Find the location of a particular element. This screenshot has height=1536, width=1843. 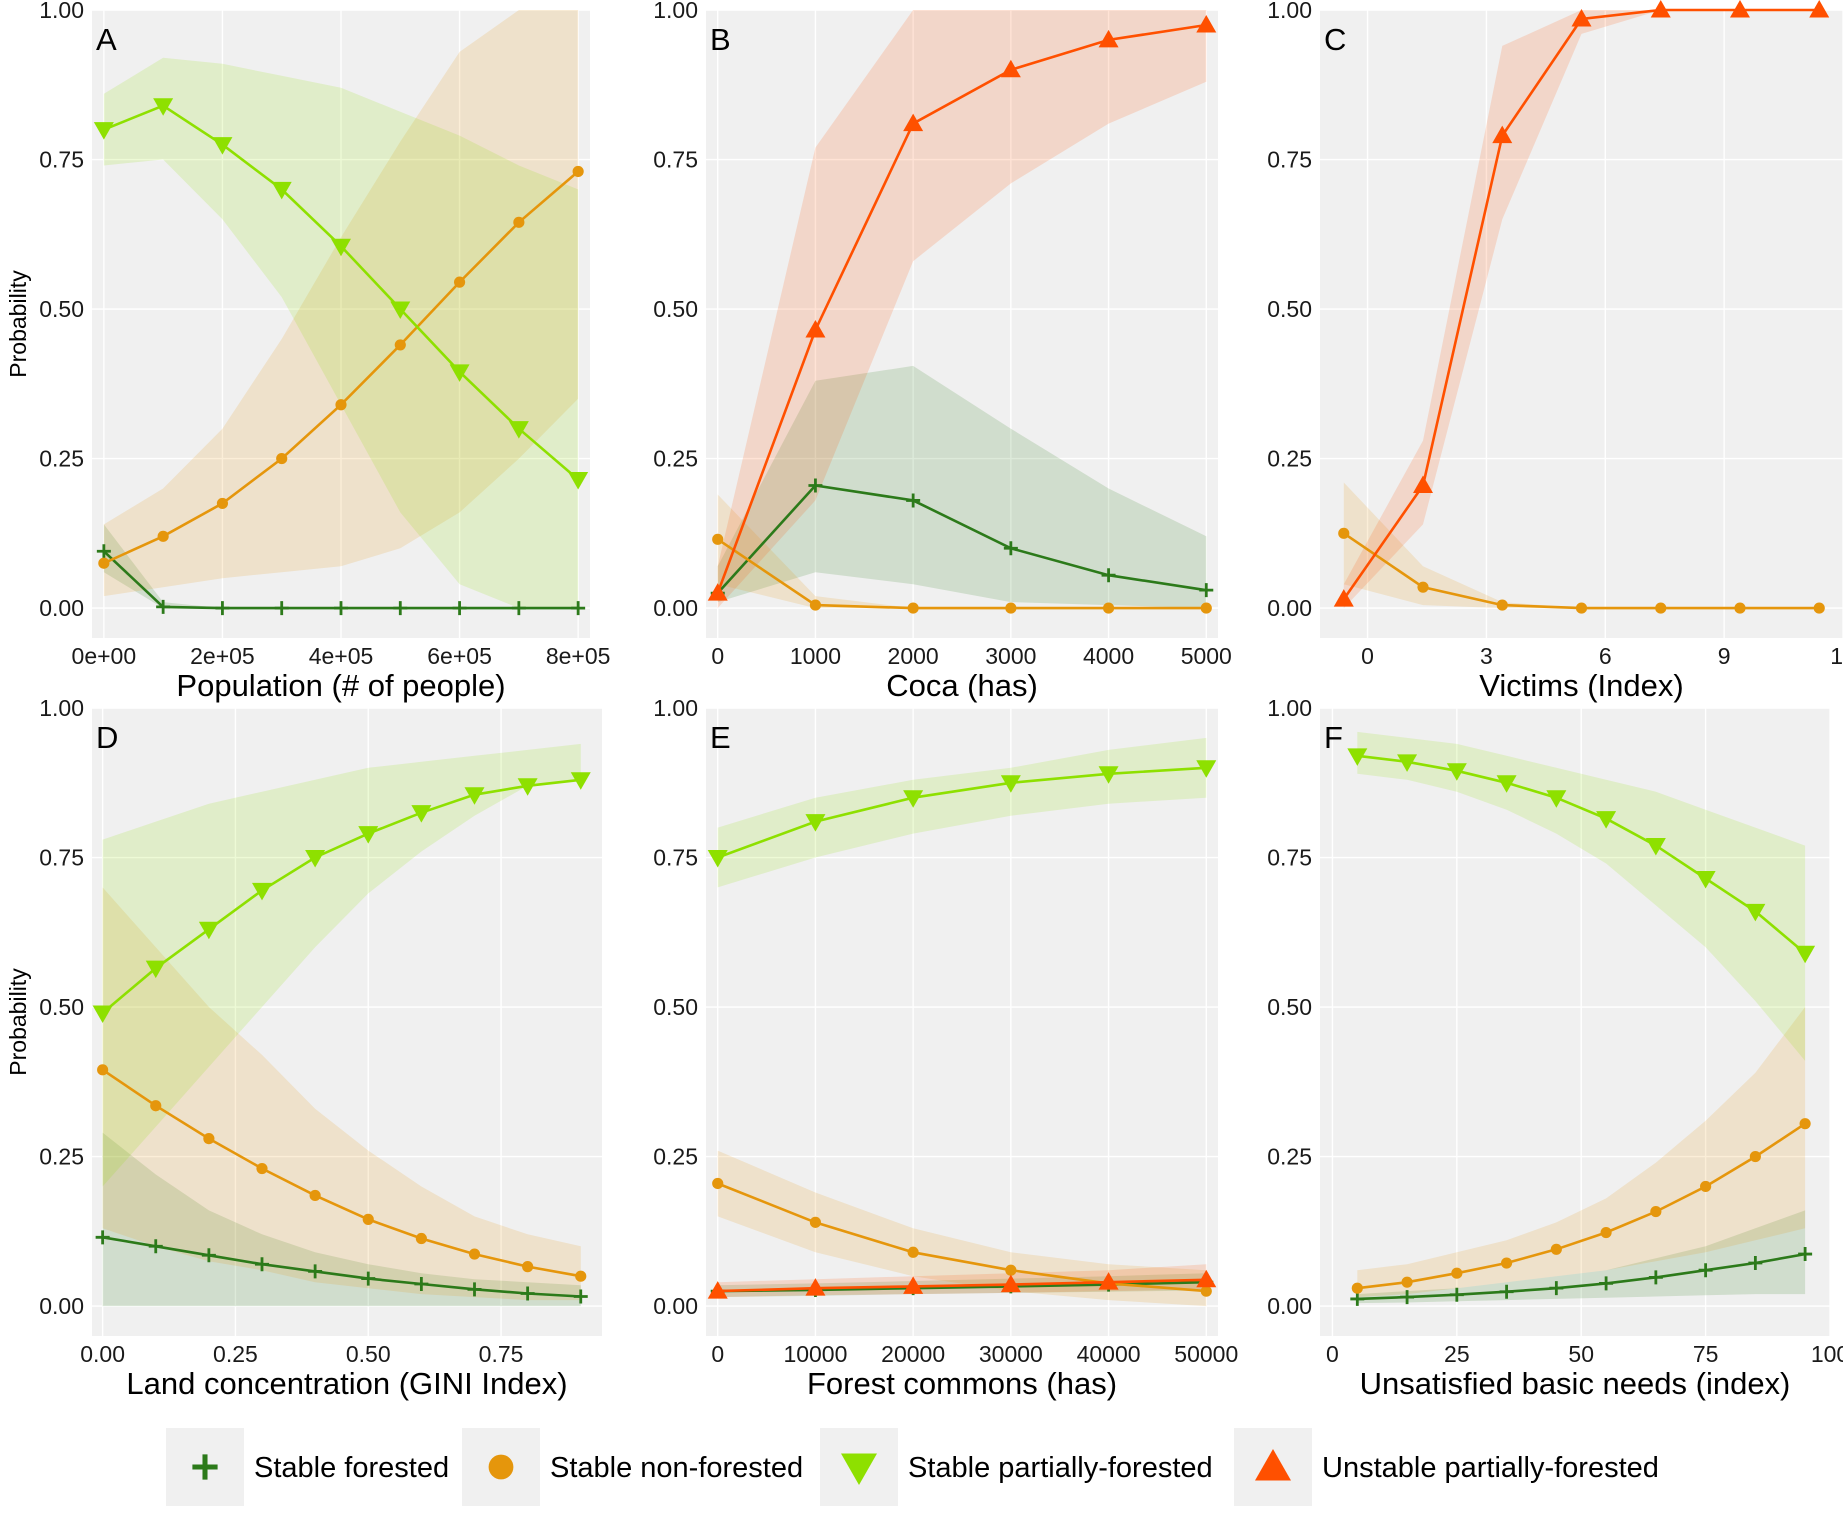

legend-item-unstable-partially-forested: Unstable partially-forested is located at coordinates (1446, 1467).